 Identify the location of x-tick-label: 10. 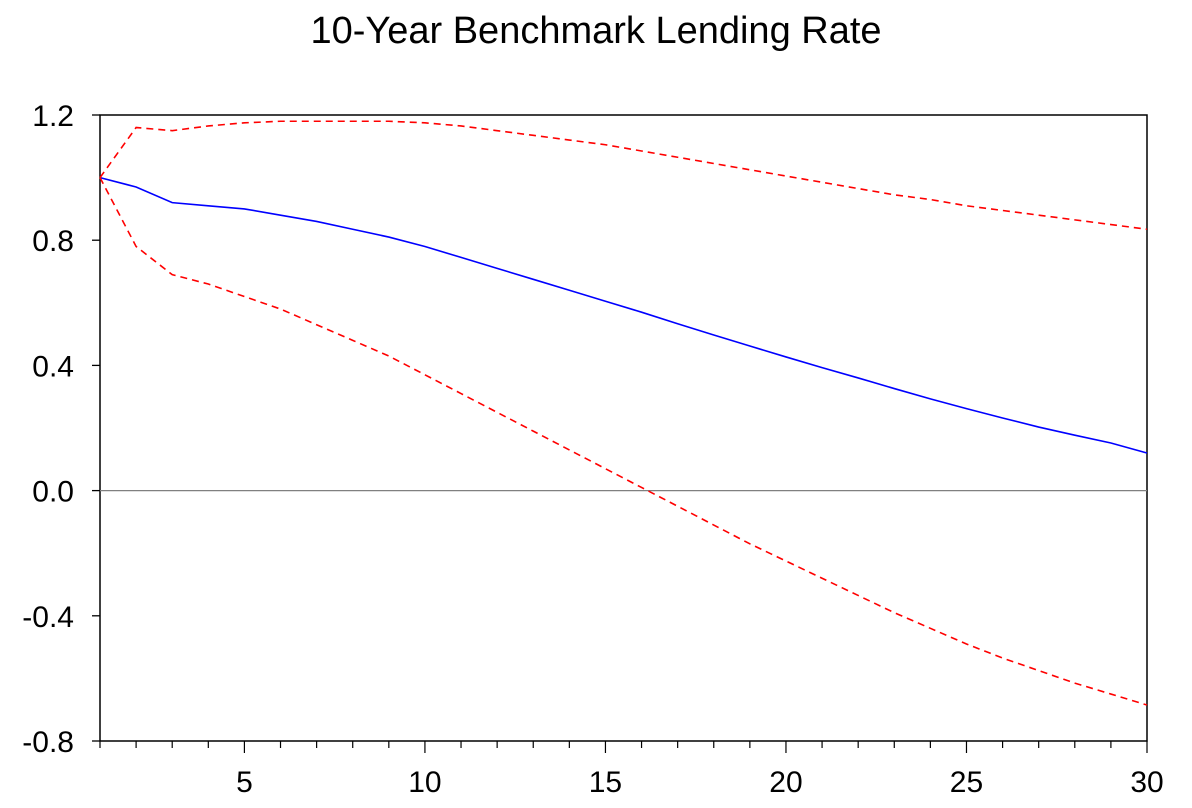
(424, 782).